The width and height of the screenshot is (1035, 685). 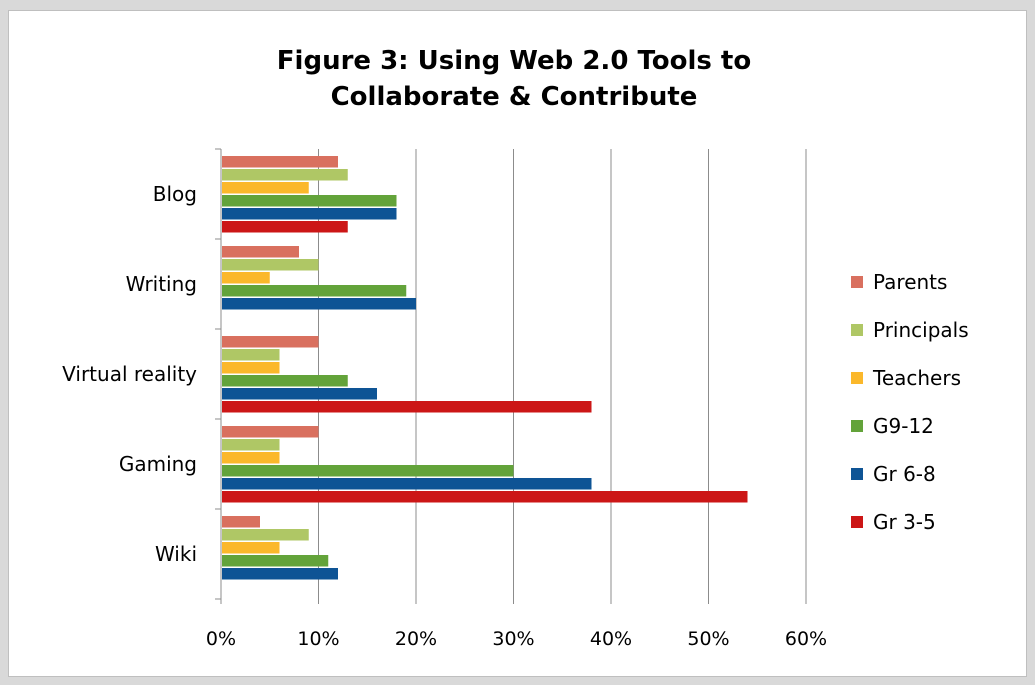 I want to click on category-label: Virtual reality, so click(x=129, y=374).